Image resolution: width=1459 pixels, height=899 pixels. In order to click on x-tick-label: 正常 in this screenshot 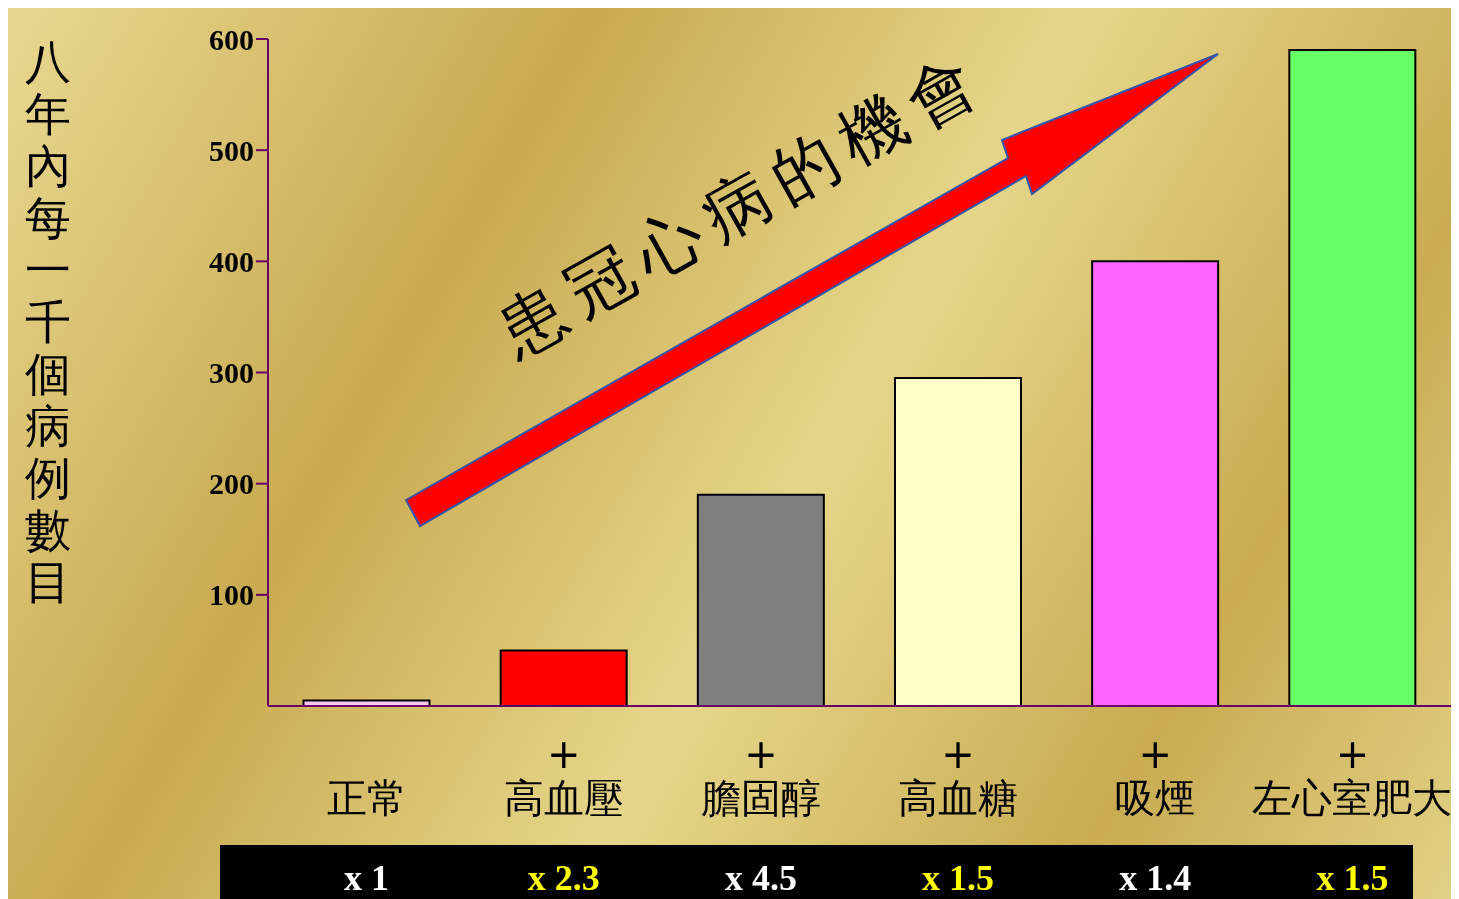, I will do `click(366, 798)`.